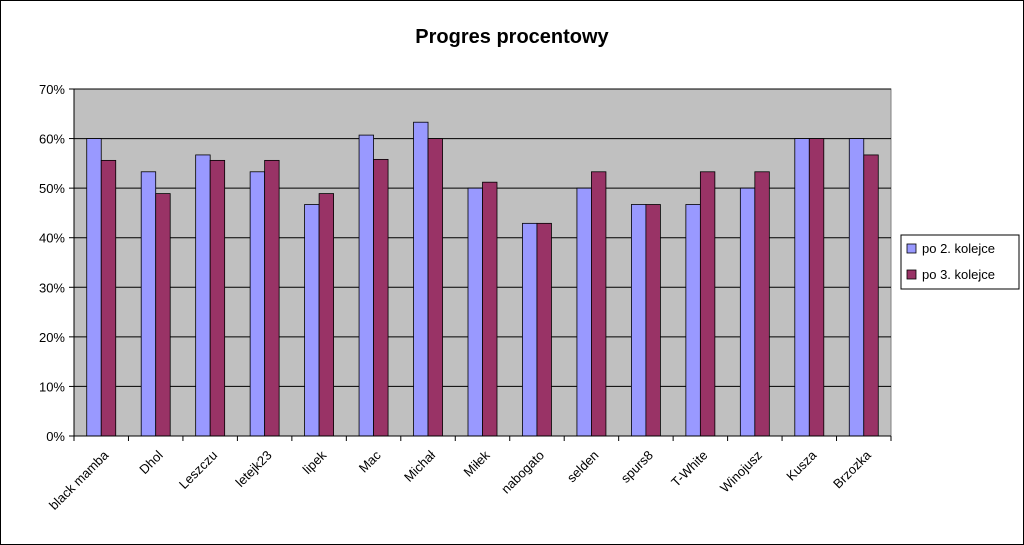 The height and width of the screenshot is (545, 1024). I want to click on bar-2-black-mamba, so click(108, 298).